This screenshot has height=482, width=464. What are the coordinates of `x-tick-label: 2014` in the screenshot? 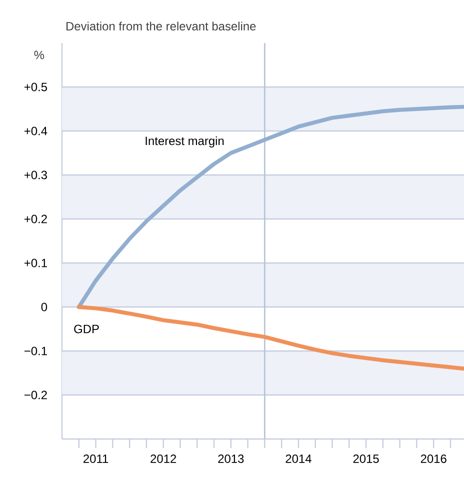 It's located at (299, 458).